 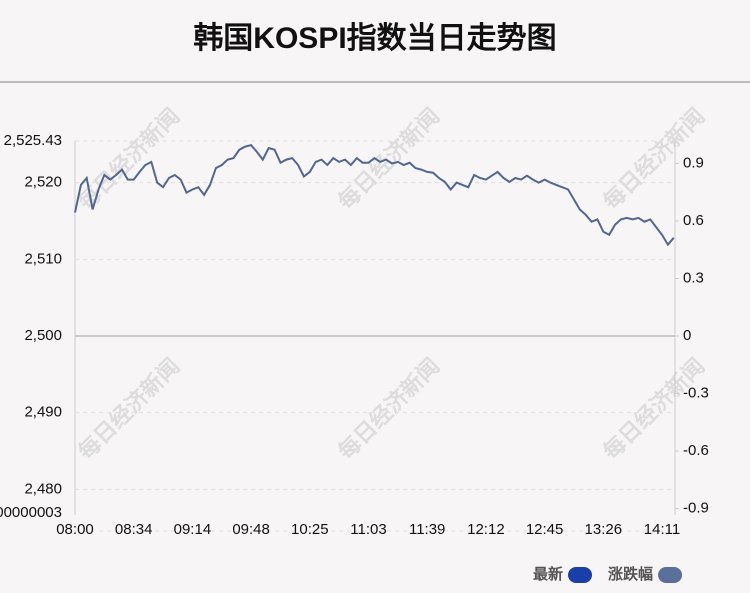 What do you see at coordinates (630, 574) in the screenshot?
I see `legend-label: 涨跌幅` at bounding box center [630, 574].